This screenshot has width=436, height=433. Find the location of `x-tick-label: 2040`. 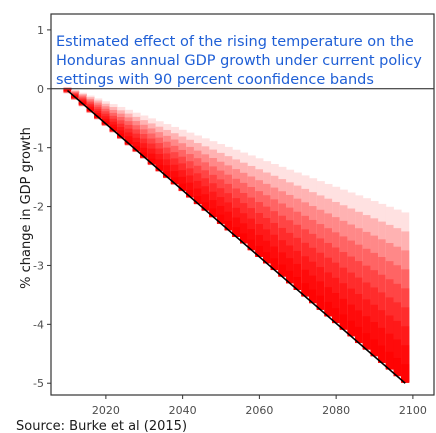

x-tick-label: 2040 is located at coordinates (183, 410).